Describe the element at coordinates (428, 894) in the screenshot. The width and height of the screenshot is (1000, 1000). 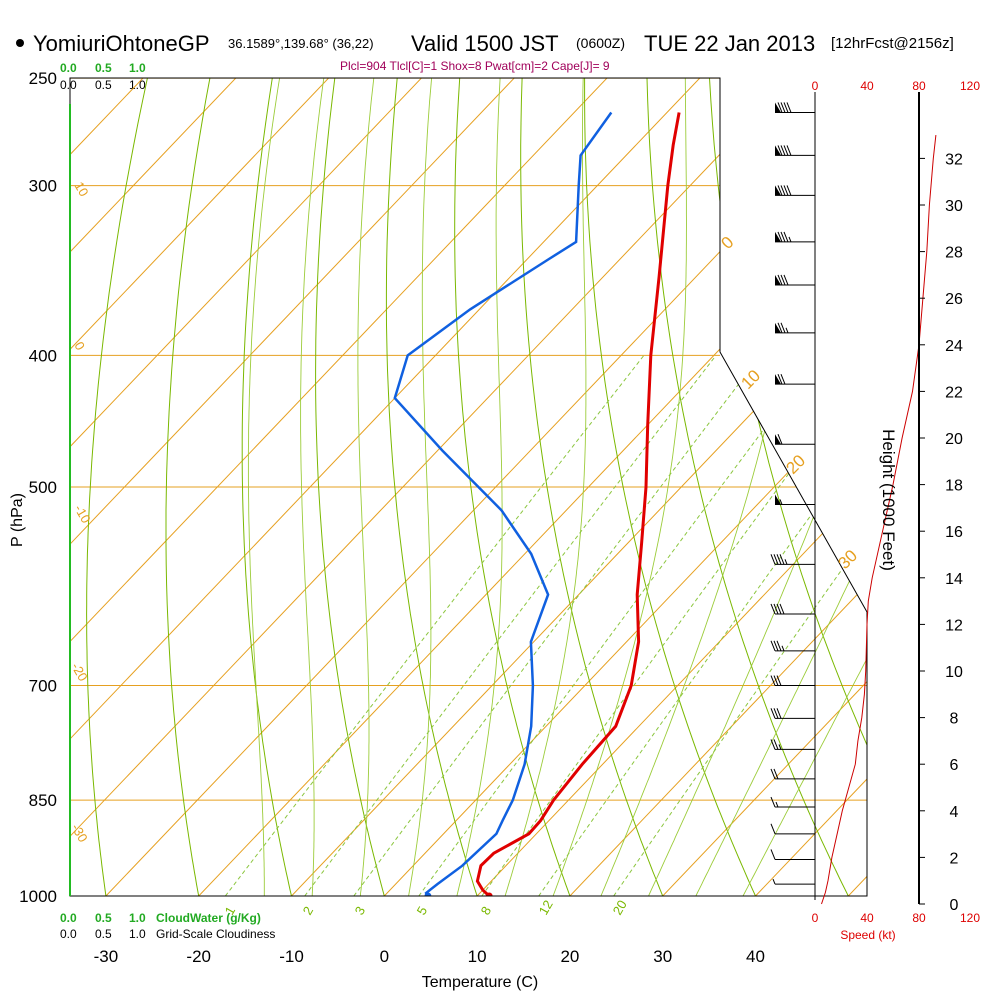
I see `surface-dewpoint-marker` at that location.